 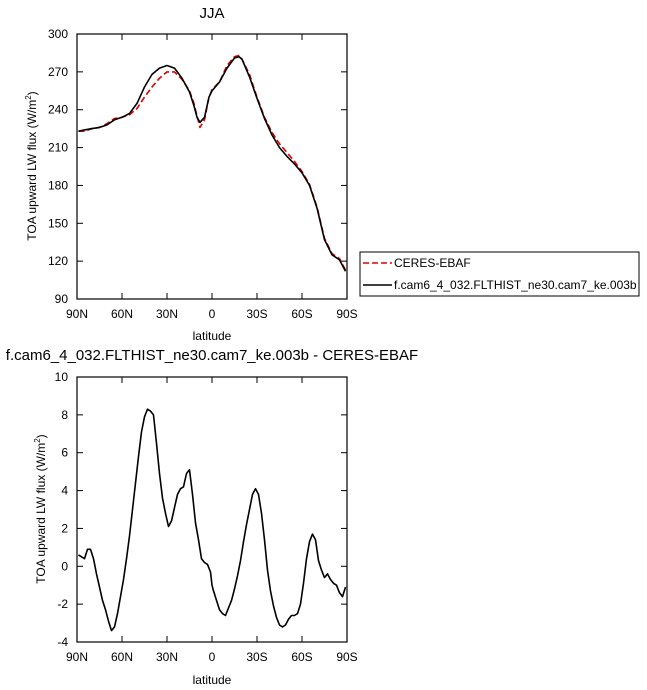 What do you see at coordinates (515, 285) in the screenshot?
I see `legend-label-model: f.cam6_4_032.FLTHIST_ne30.cam7_ke.003b` at bounding box center [515, 285].